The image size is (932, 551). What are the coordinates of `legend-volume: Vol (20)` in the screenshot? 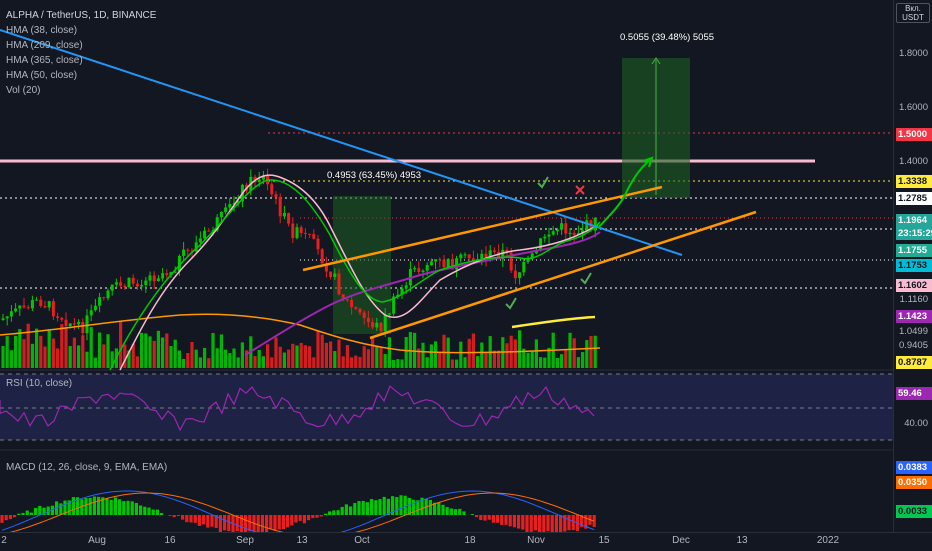 It's located at (81, 90).